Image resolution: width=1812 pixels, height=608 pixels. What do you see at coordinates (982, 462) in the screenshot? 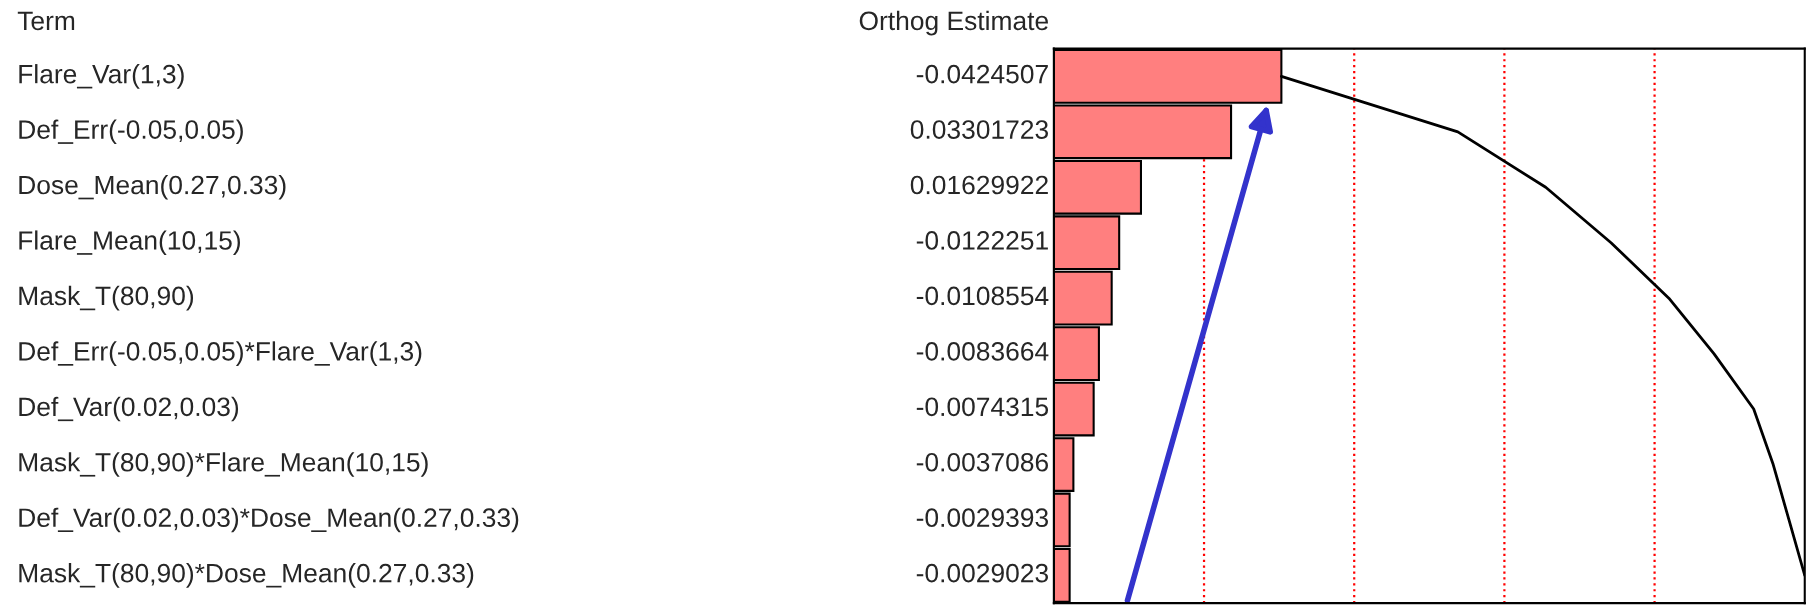
I see `text: -0.0037086` at bounding box center [982, 462].